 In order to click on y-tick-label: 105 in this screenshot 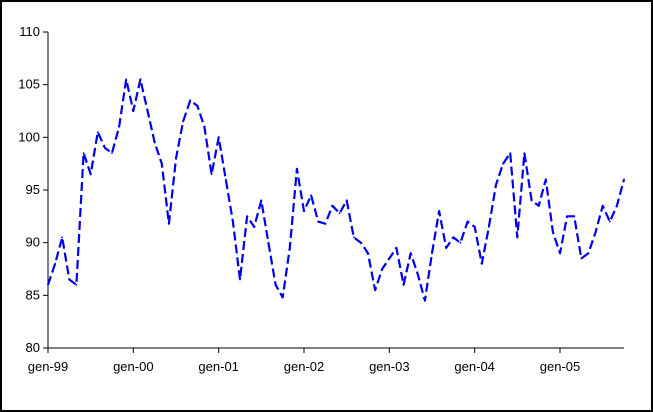, I will do `click(29, 84)`.